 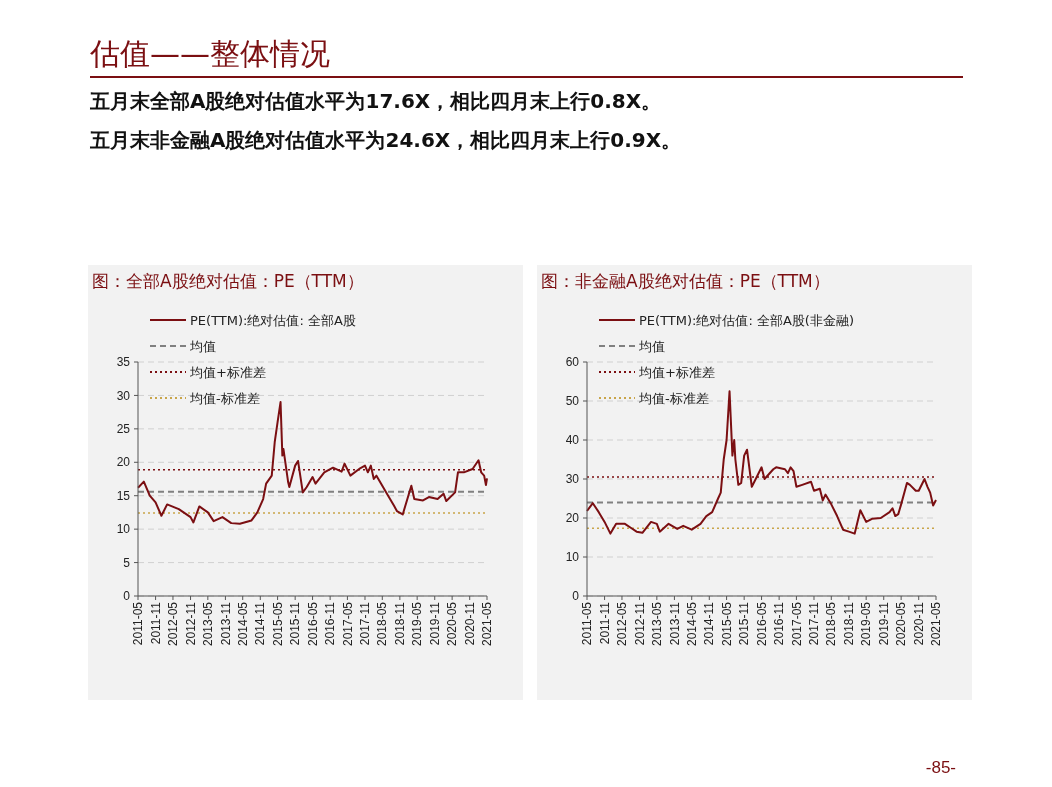 I want to click on text: 五月末非金融A股绝对估值水平为24.6X，相比四月末上行0.9X。, so click(x=385, y=140).